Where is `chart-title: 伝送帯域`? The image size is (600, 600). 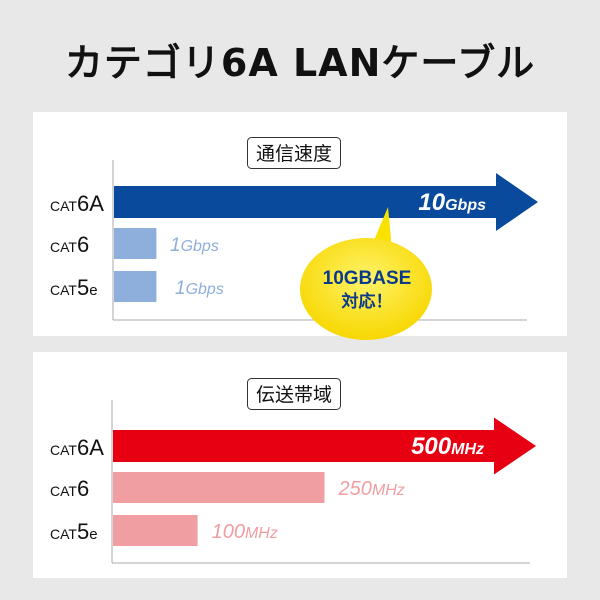 chart-title: 伝送帯域 is located at coordinates (294, 395).